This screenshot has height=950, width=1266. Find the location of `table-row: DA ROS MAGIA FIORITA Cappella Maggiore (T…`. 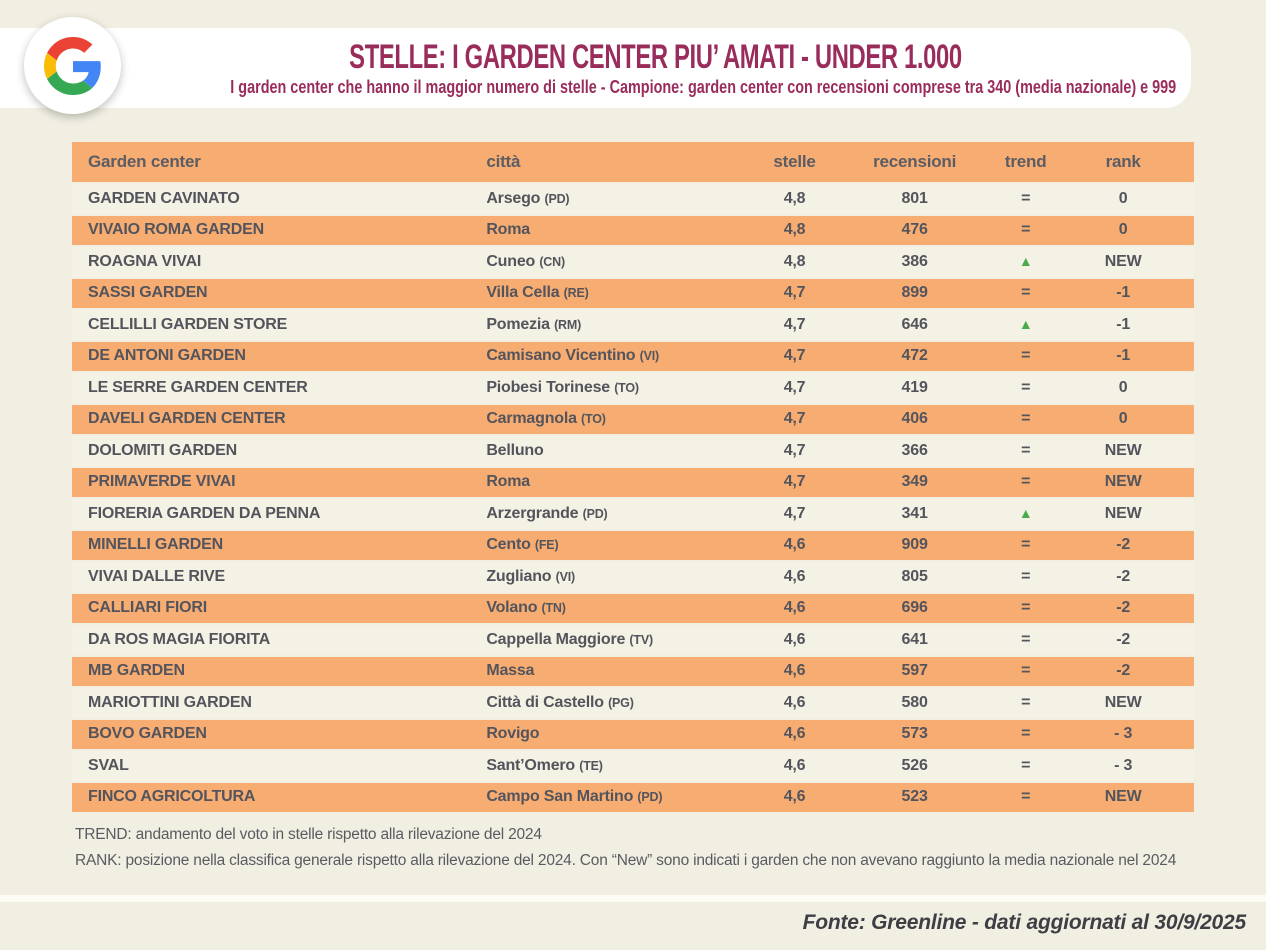

table-row: DA ROS MAGIA FIORITA Cappella Maggiore (T… is located at coordinates (633, 640).